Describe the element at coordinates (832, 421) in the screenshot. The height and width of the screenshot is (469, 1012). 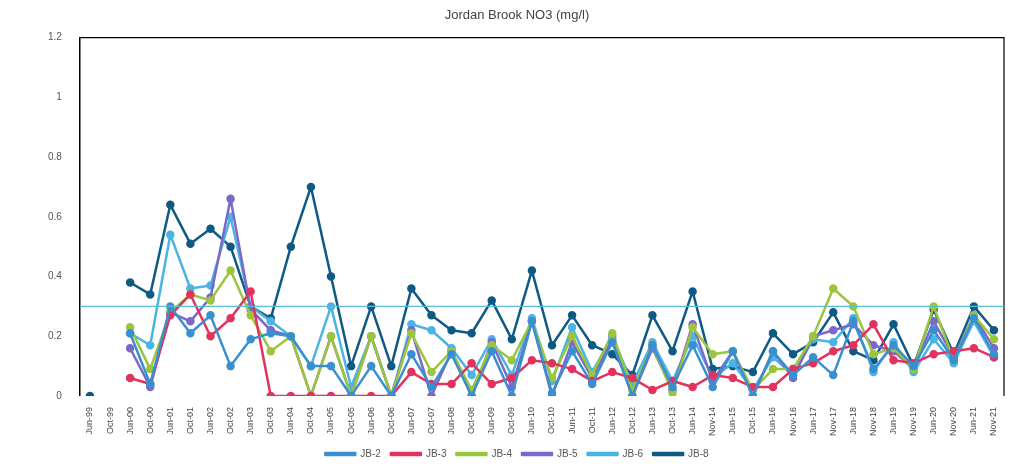
I see `x-tick-label: Nov-17` at that location.